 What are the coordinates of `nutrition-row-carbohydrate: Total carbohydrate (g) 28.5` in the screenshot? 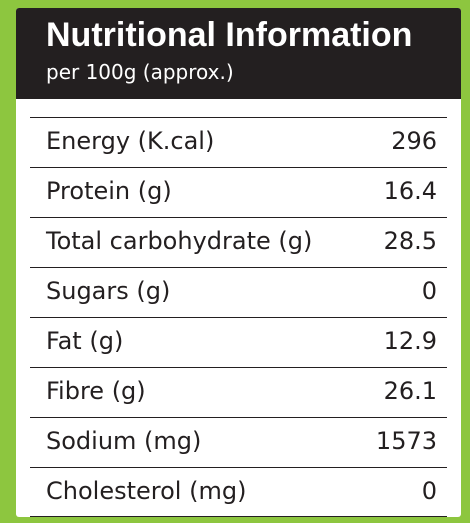 It's located at (238, 242).